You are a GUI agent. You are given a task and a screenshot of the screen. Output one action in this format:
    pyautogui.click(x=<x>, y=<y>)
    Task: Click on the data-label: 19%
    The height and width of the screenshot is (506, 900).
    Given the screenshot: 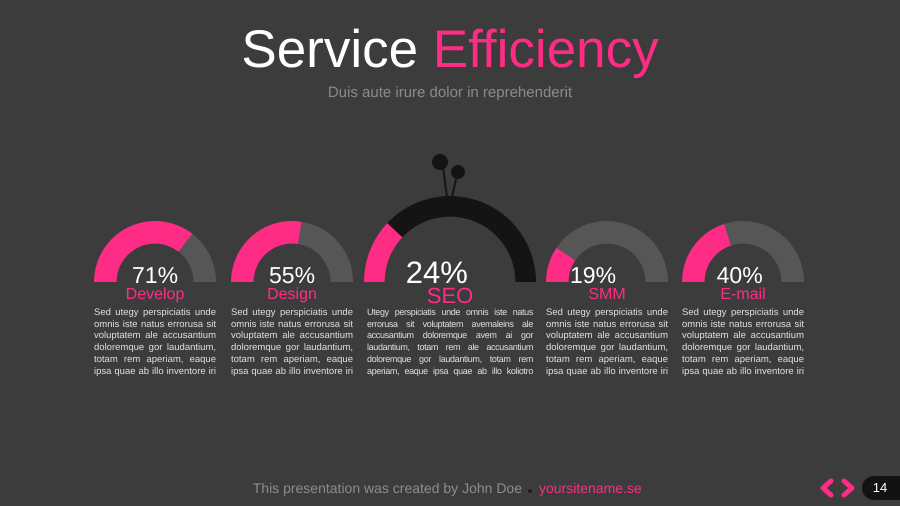 What is the action you would take?
    pyautogui.click(x=593, y=275)
    